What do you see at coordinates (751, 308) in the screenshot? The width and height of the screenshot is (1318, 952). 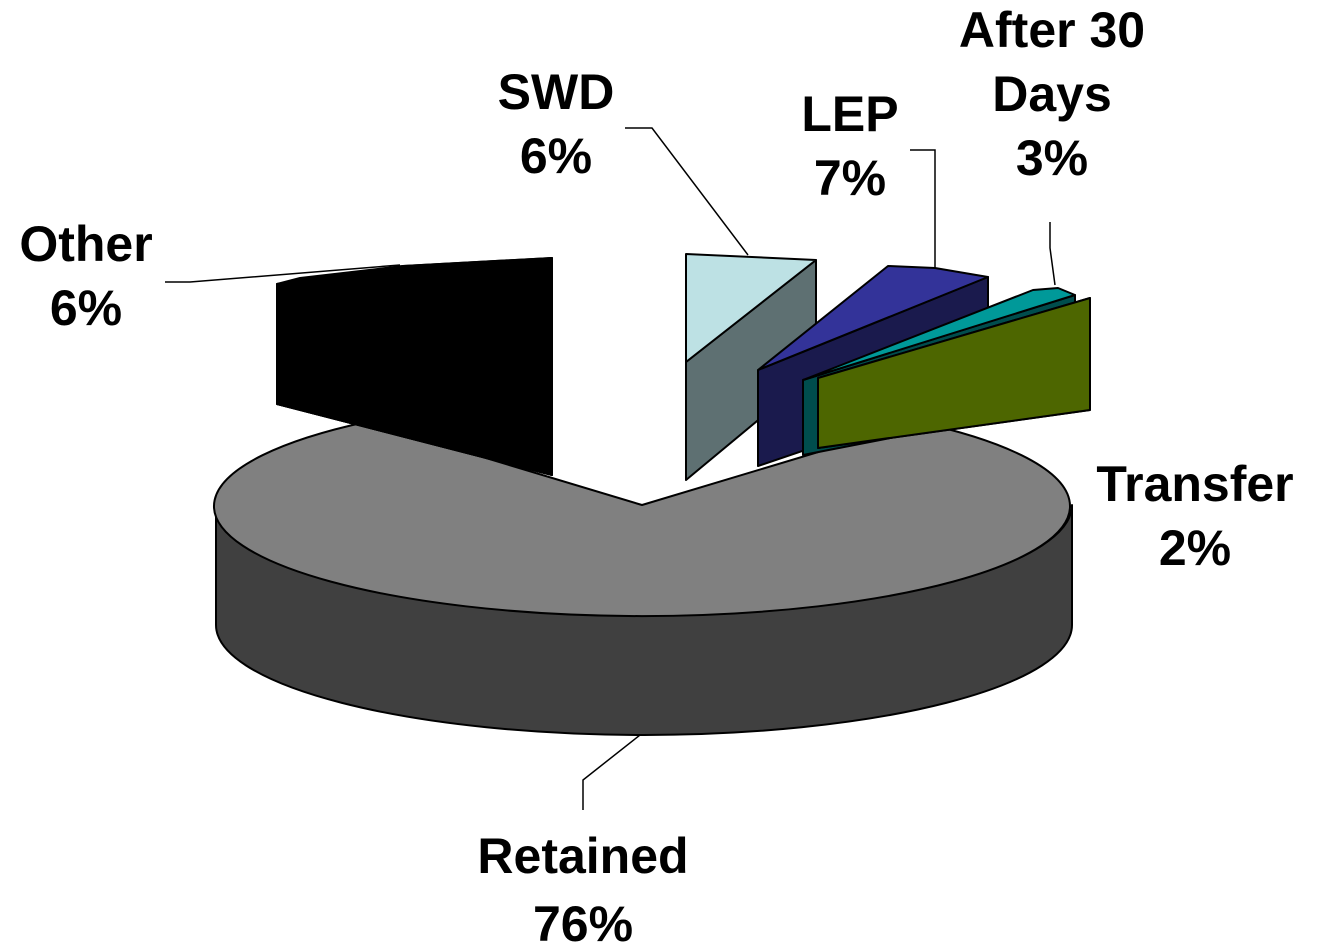 I see `slice-swd` at bounding box center [751, 308].